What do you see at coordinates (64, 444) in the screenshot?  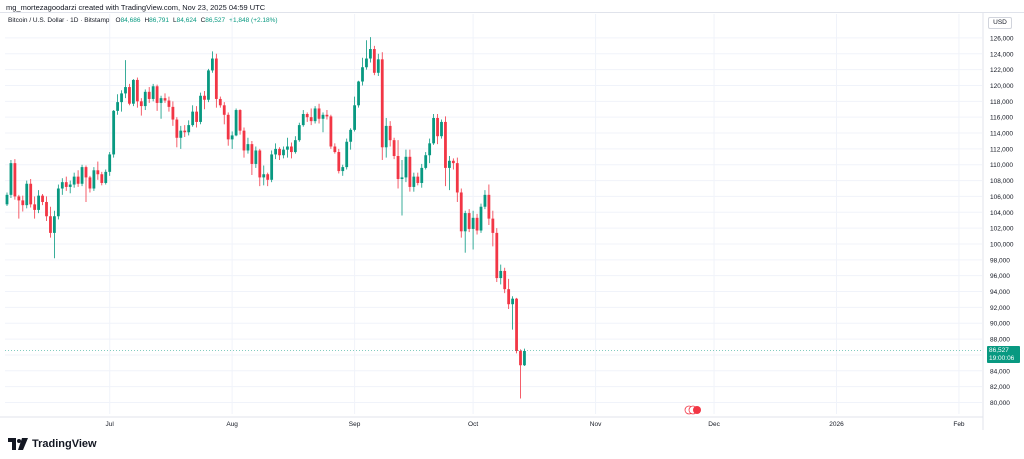 I see `brand-name: TradingView` at bounding box center [64, 444].